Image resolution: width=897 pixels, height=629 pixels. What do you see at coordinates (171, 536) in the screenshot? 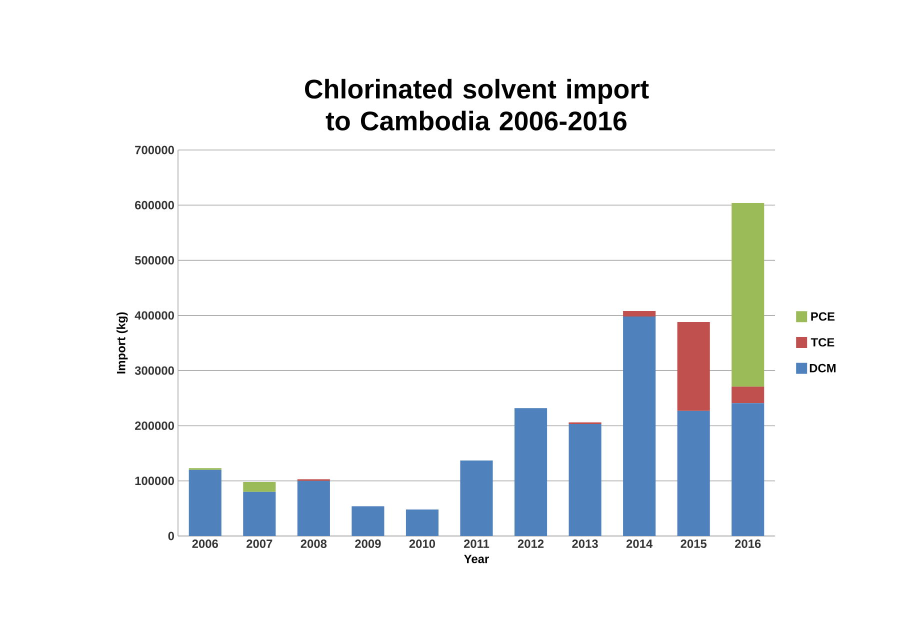
I see `y-tick-label: 0` at bounding box center [171, 536].